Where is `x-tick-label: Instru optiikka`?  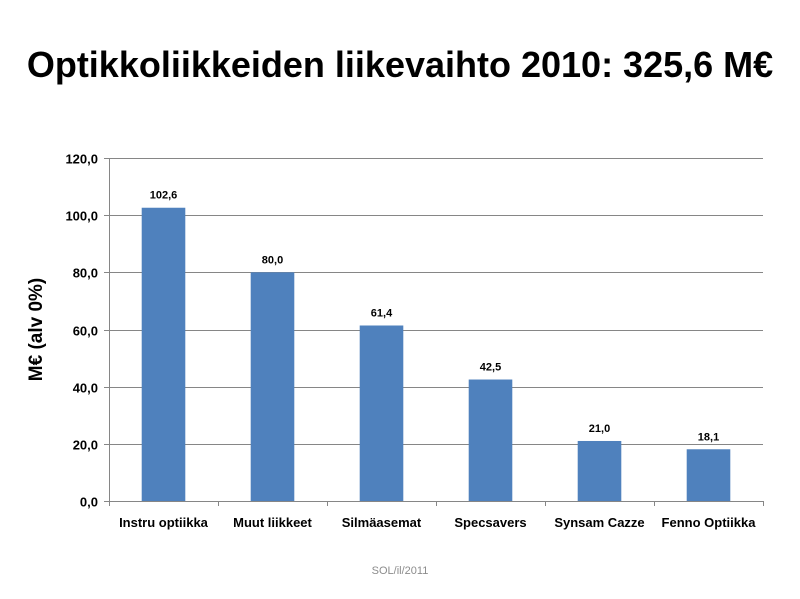
x-tick-label: Instru optiikka is located at coordinates (164, 522).